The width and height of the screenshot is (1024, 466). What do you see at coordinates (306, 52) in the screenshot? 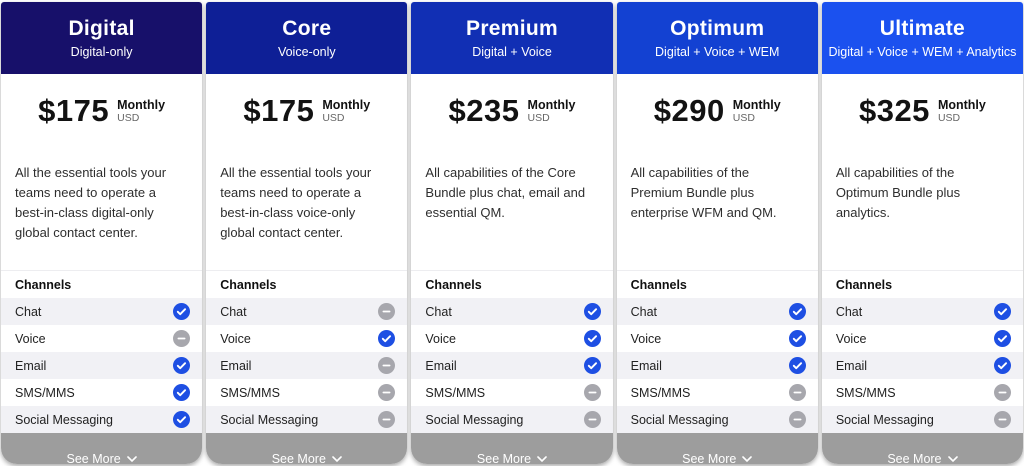
I see `plan-subtitle: Voice-only` at bounding box center [306, 52].